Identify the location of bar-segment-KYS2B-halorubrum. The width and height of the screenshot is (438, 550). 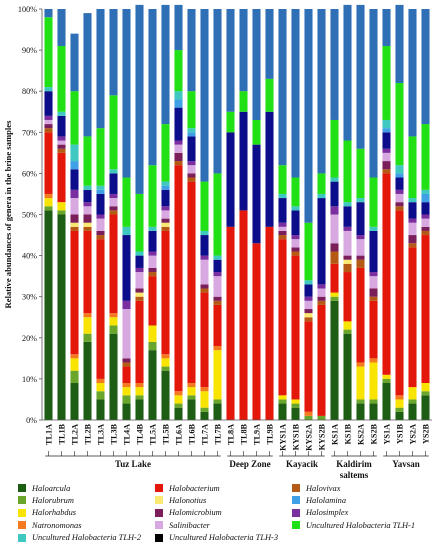
(321, 417).